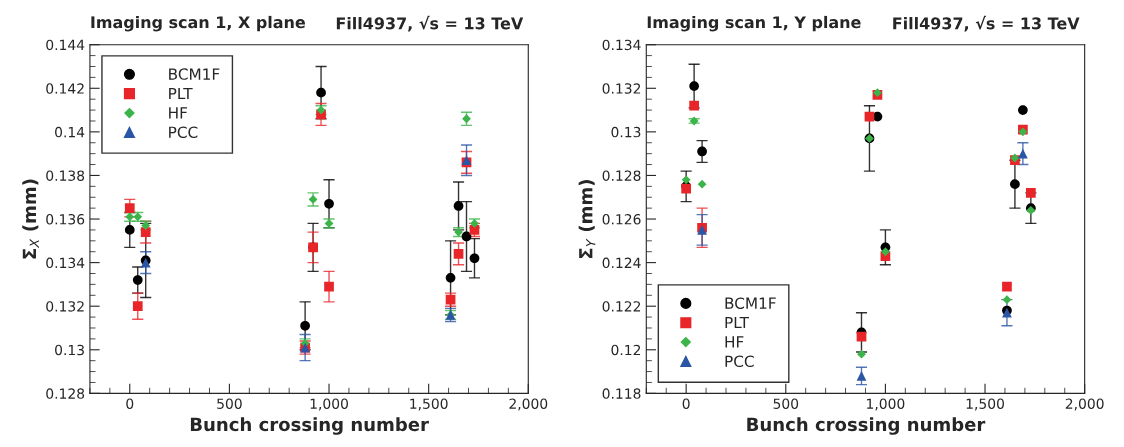 Image resolution: width=1124 pixels, height=447 pixels. What do you see at coordinates (621, 263) in the screenshot?
I see `y-tick-label: 0.124` at bounding box center [621, 263].